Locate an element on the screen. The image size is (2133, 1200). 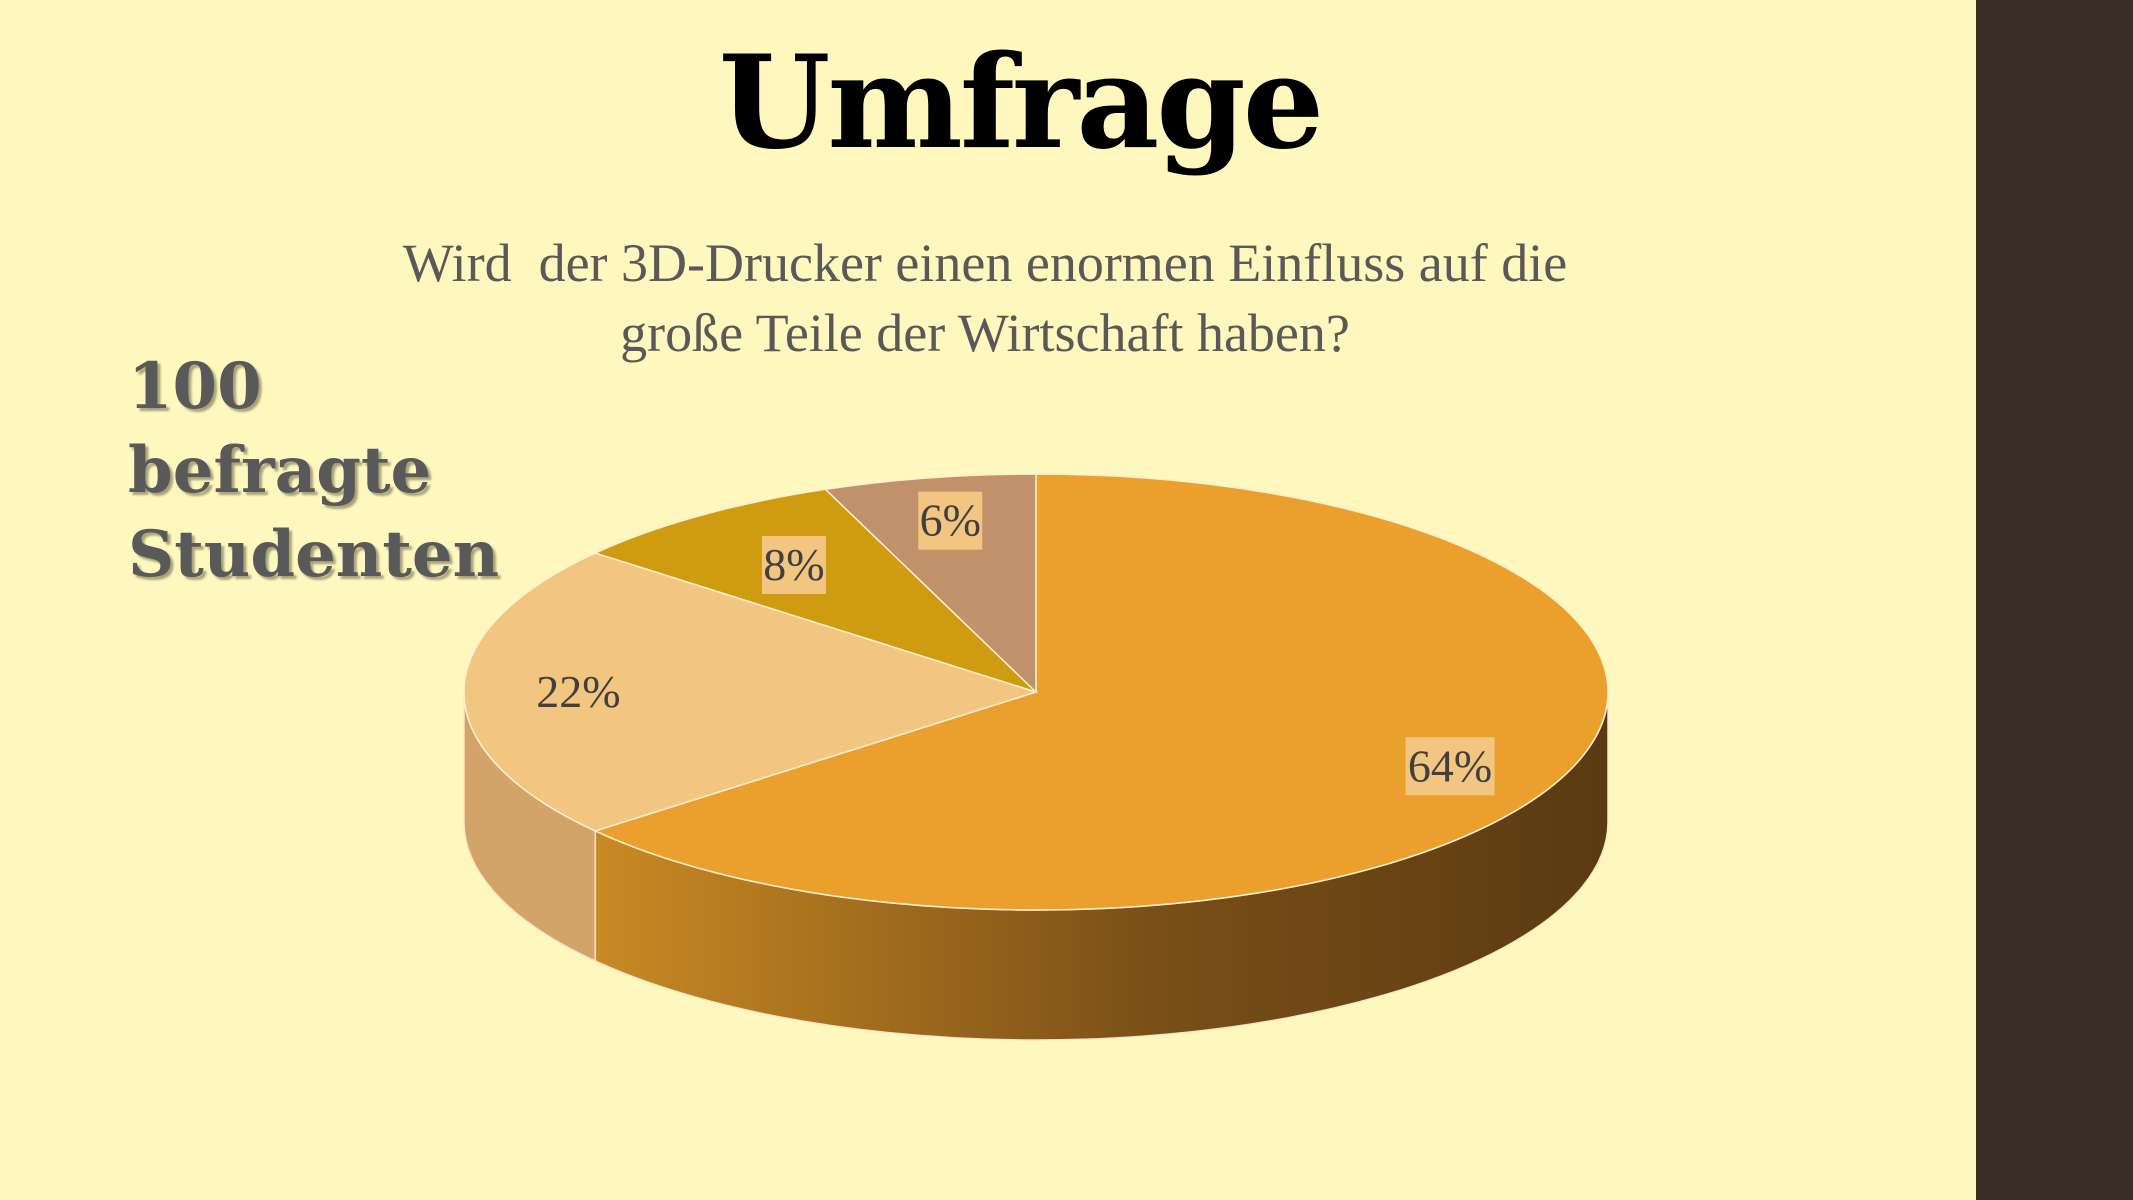
pie-label-22pct: 22% is located at coordinates (578, 691).